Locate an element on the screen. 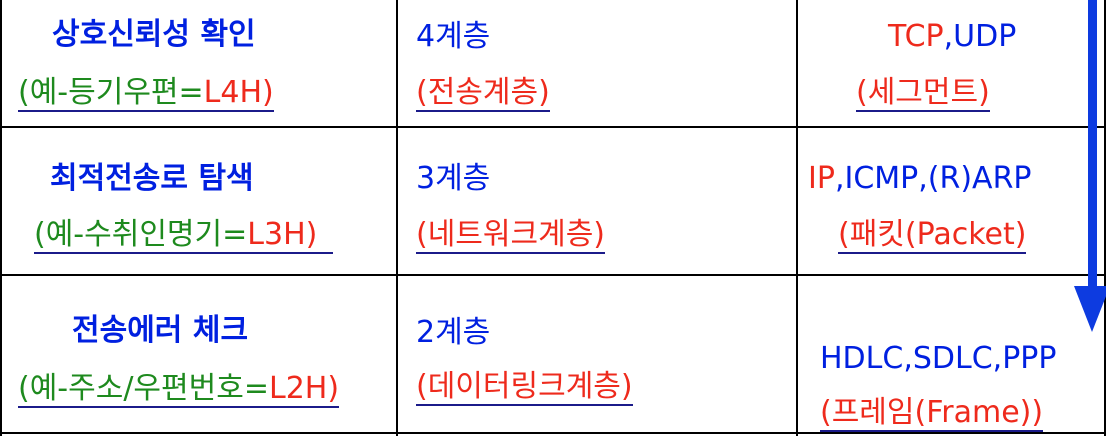 The image size is (1106, 436). table-left-border is located at coordinates (1, 218).